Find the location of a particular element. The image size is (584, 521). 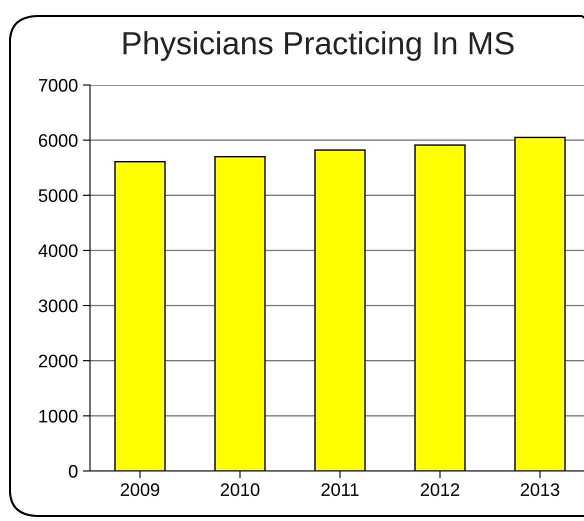

x-tick-label: 2012 is located at coordinates (440, 489).